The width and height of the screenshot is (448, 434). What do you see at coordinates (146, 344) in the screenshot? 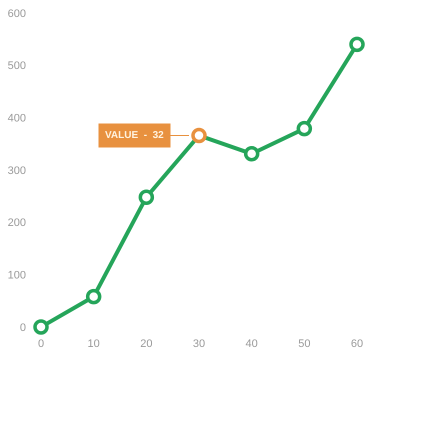
I see `x-tick-label: 20` at bounding box center [146, 344].